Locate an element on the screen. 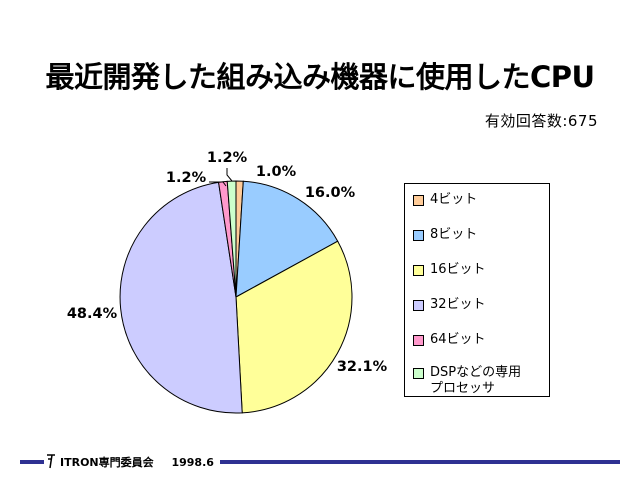 Image resolution: width=640 pixels, height=480 pixels. legend-item: 64ビット is located at coordinates (449, 340).